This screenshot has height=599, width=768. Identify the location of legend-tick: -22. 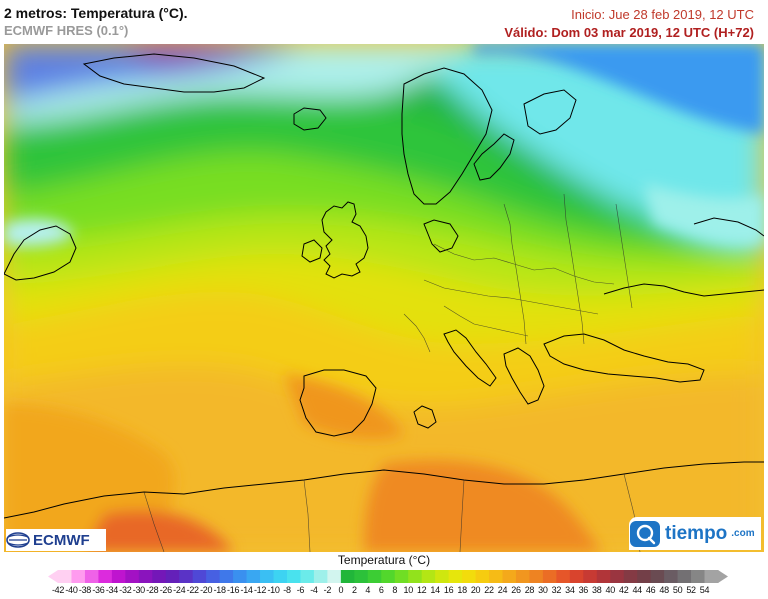
(192, 590).